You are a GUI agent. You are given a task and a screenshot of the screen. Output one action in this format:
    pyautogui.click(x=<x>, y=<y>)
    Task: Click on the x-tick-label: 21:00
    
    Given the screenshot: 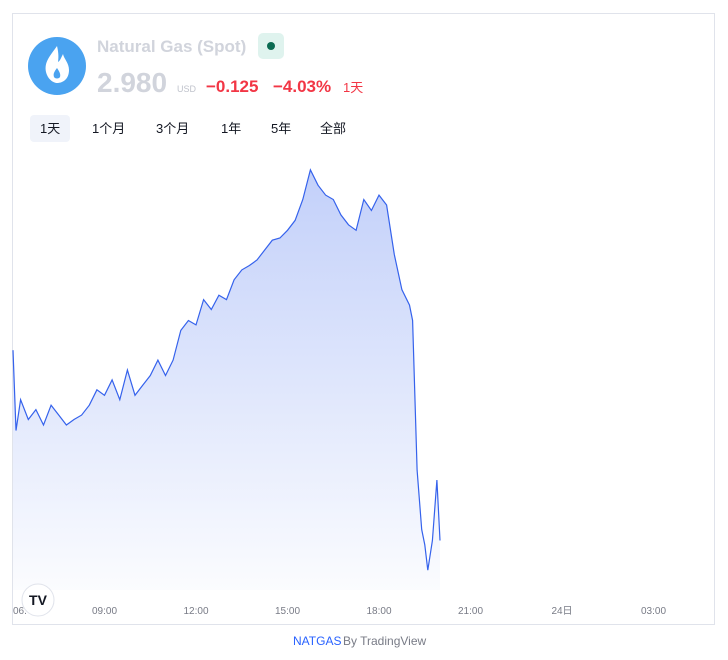 What is the action you would take?
    pyautogui.click(x=470, y=611)
    